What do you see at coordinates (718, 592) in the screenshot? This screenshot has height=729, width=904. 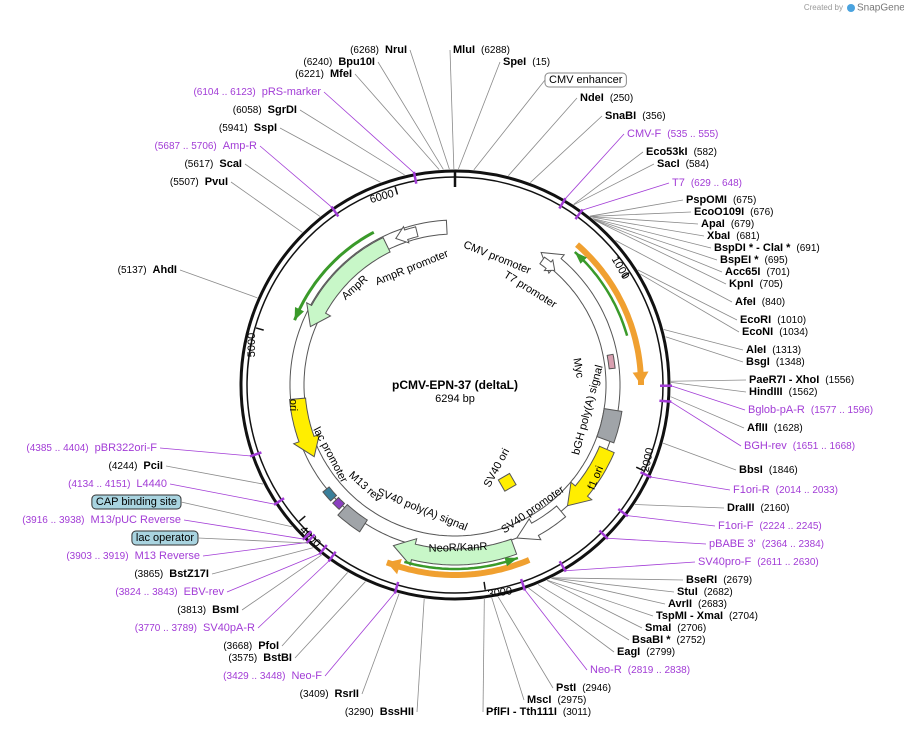 I see `label-position: (2682)` at bounding box center [718, 592].